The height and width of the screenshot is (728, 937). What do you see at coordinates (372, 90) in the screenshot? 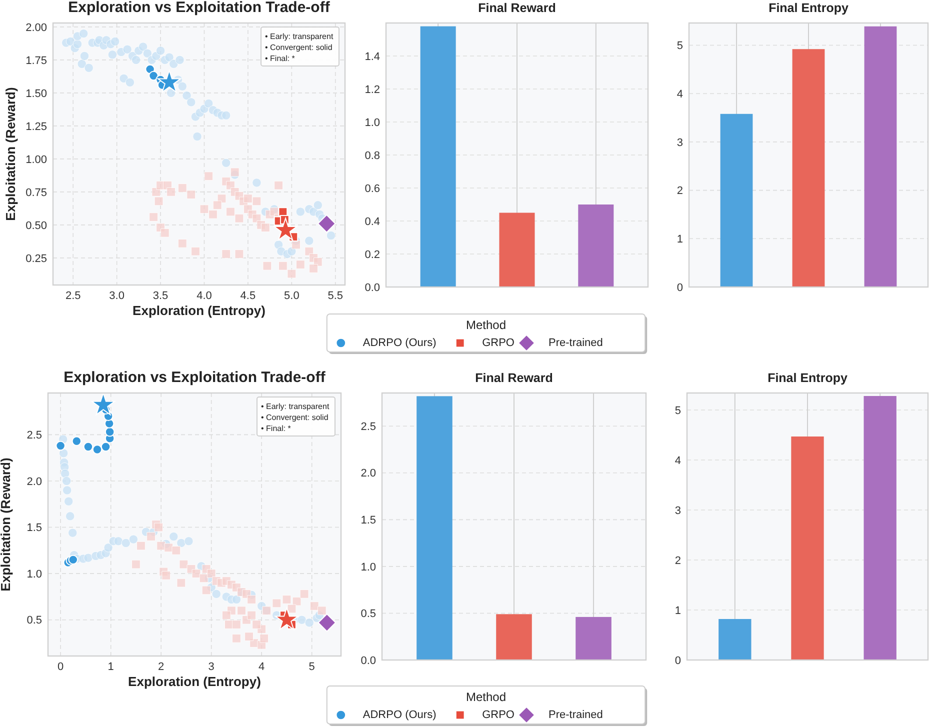
I see `y-tick-label: 1.2` at bounding box center [372, 90].